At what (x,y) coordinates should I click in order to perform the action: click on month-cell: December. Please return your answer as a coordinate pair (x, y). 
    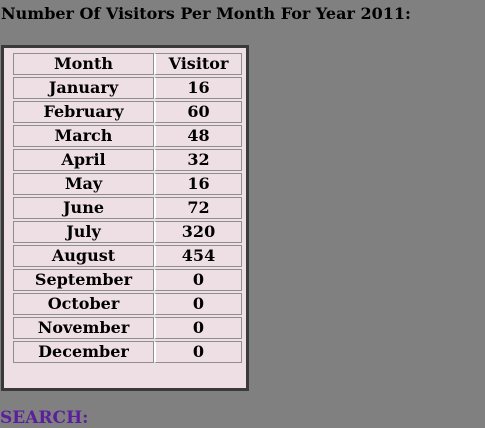
    Looking at the image, I should click on (83, 352).